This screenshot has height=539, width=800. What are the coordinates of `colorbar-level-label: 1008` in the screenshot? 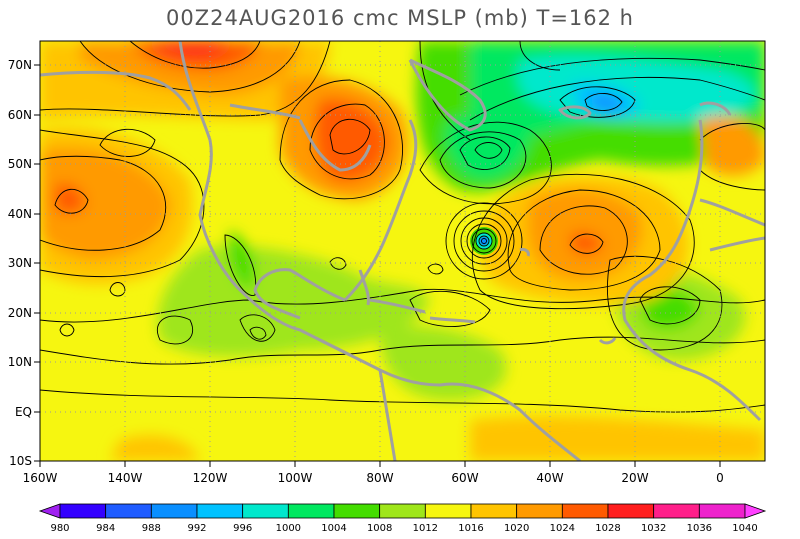 It's located at (379, 528).